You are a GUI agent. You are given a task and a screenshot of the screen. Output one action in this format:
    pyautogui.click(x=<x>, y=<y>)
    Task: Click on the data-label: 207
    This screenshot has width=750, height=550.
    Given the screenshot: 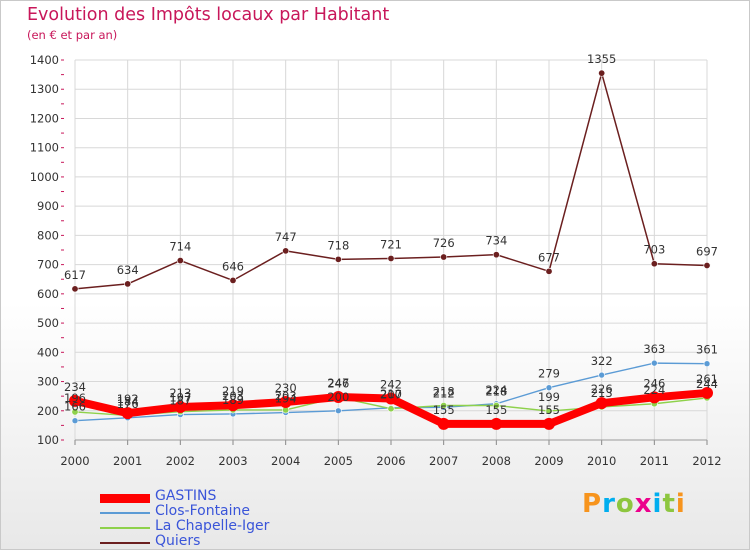 What is the action you would take?
    pyautogui.click(x=391, y=395)
    